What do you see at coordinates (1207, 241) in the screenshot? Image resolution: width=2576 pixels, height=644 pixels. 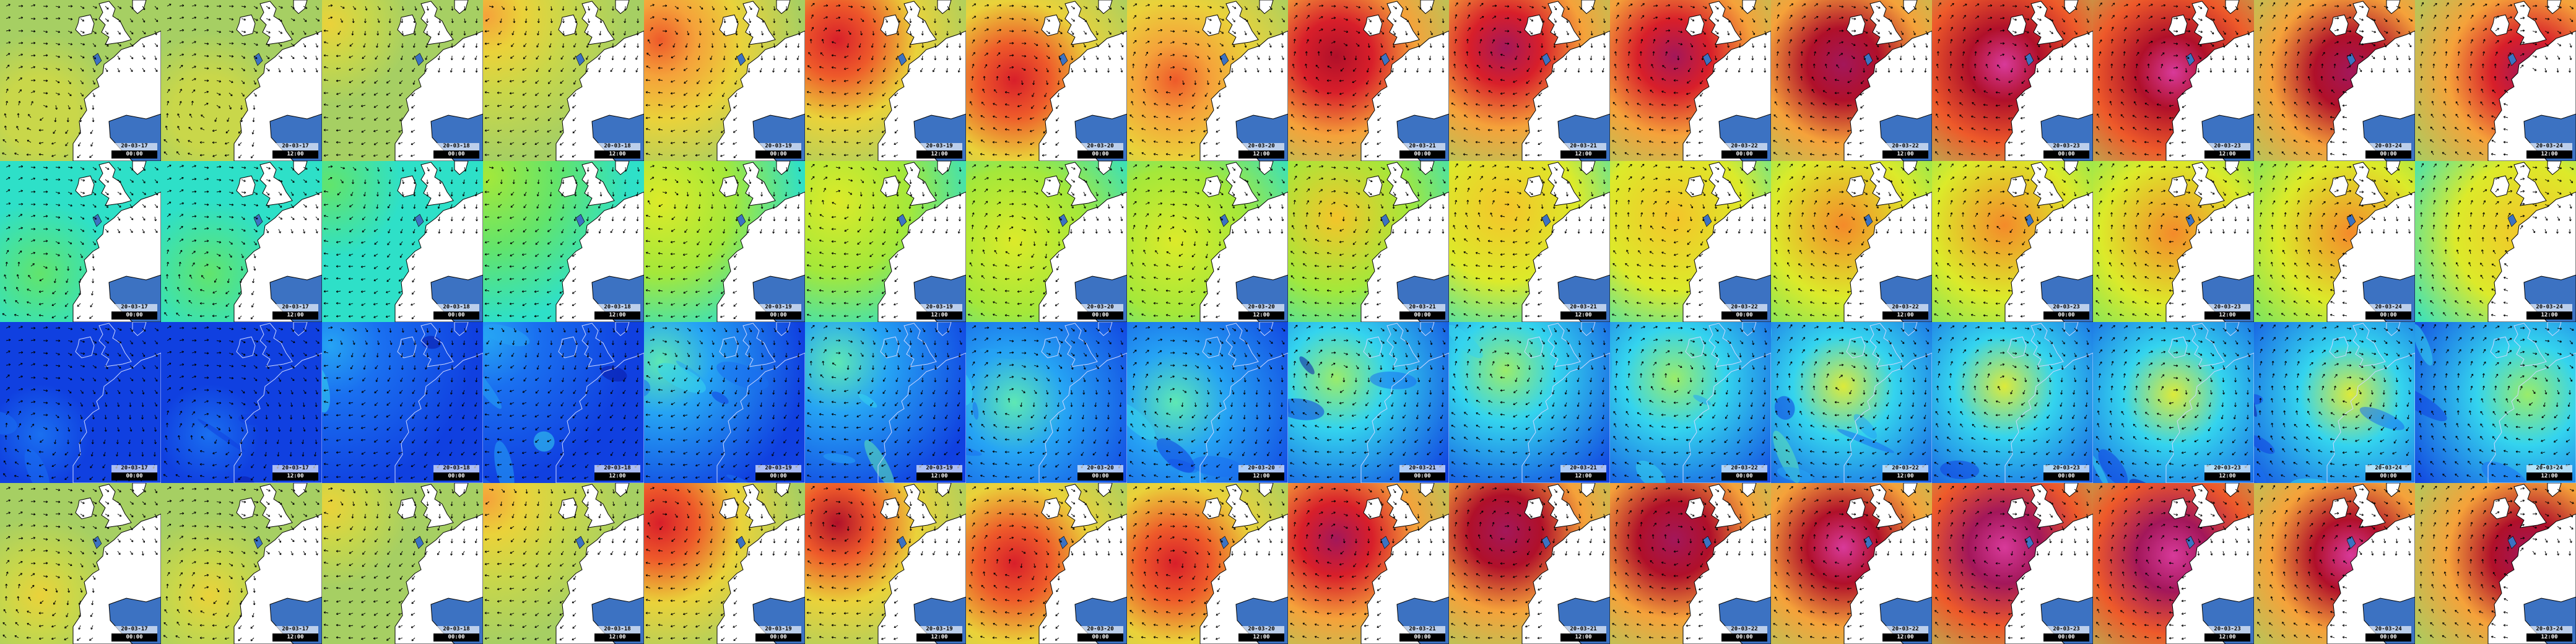 I see `wave-period-map-tile: 20-03-20 12:00` at bounding box center [1207, 241].